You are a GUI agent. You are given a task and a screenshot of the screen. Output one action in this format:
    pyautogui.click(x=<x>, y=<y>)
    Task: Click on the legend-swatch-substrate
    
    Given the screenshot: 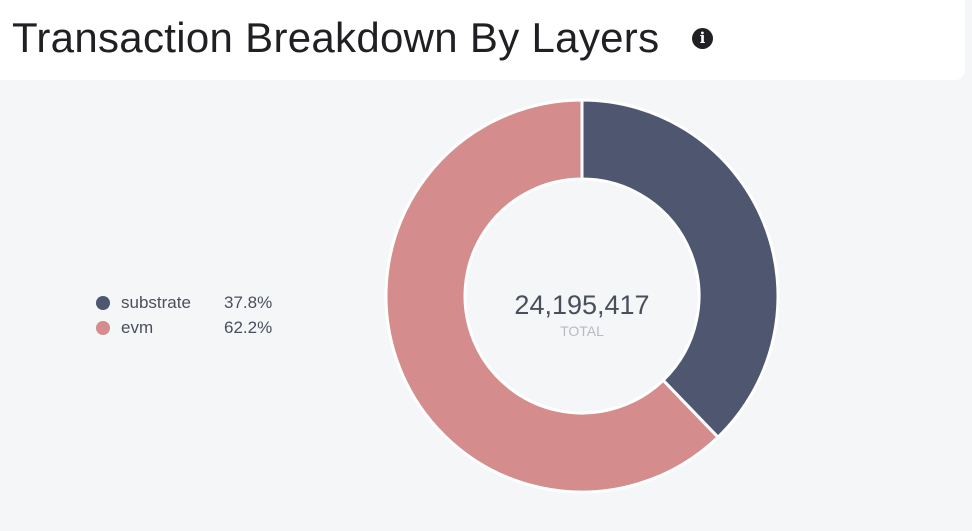 What is the action you would take?
    pyautogui.click(x=103, y=303)
    